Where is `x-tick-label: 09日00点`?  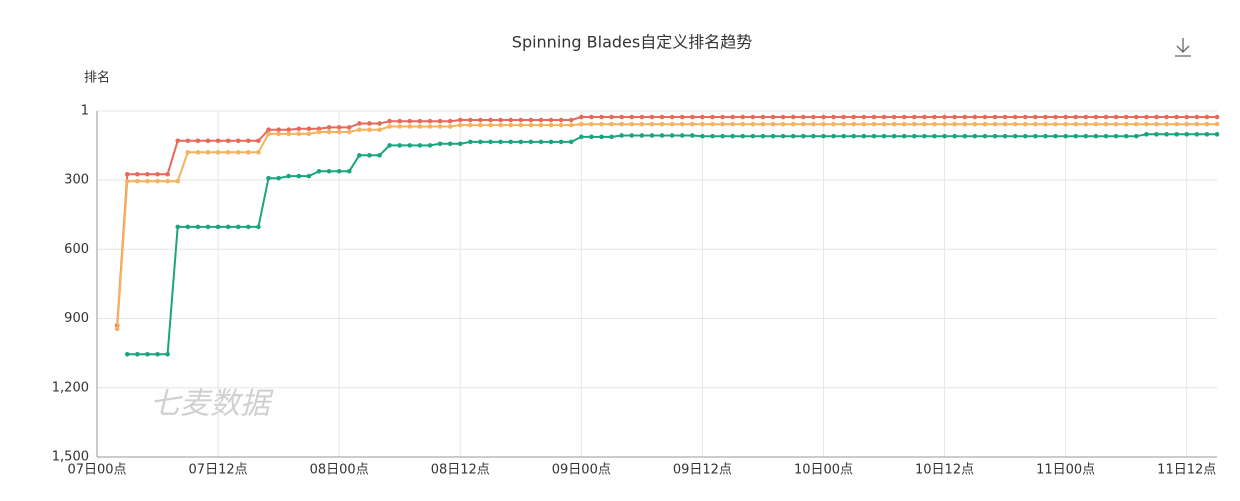 x-tick-label: 09日00点 is located at coordinates (581, 470).